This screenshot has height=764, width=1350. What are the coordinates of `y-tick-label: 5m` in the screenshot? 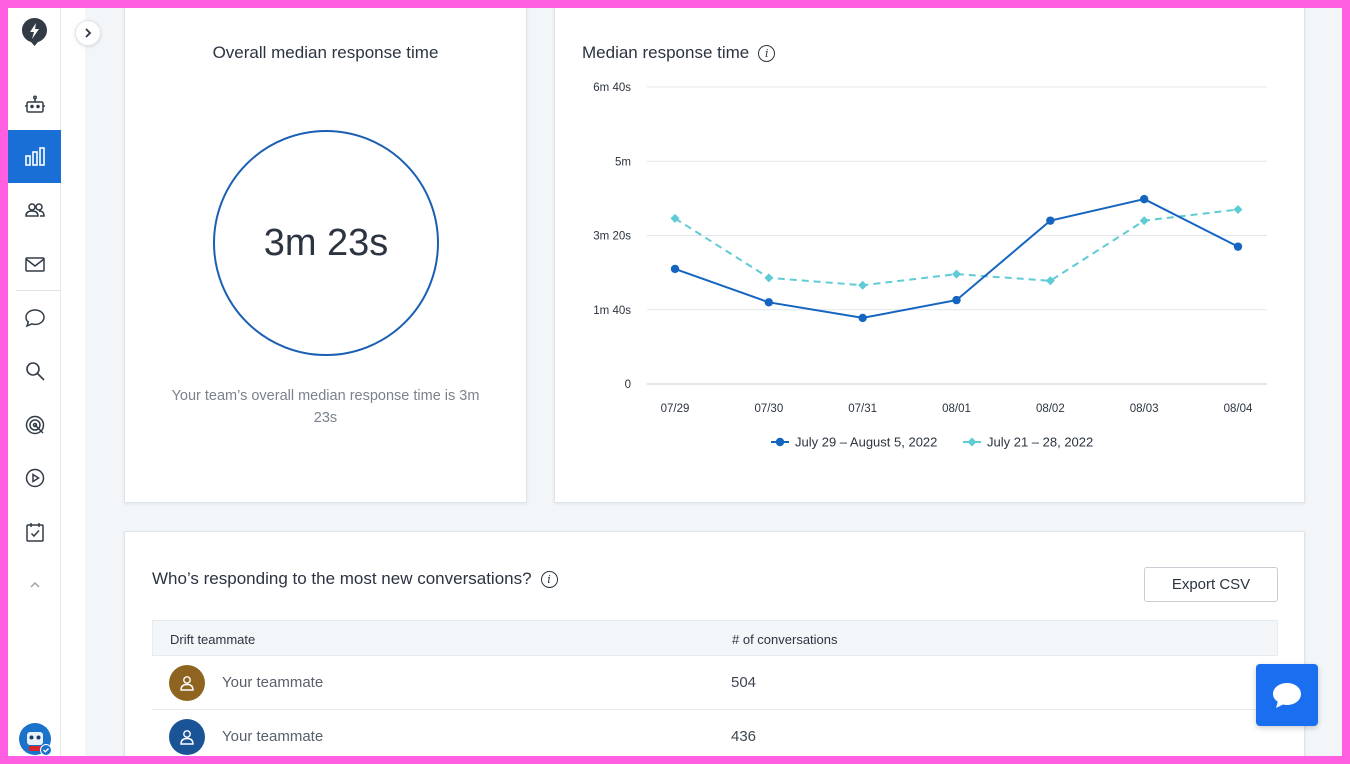 It's located at (623, 162).